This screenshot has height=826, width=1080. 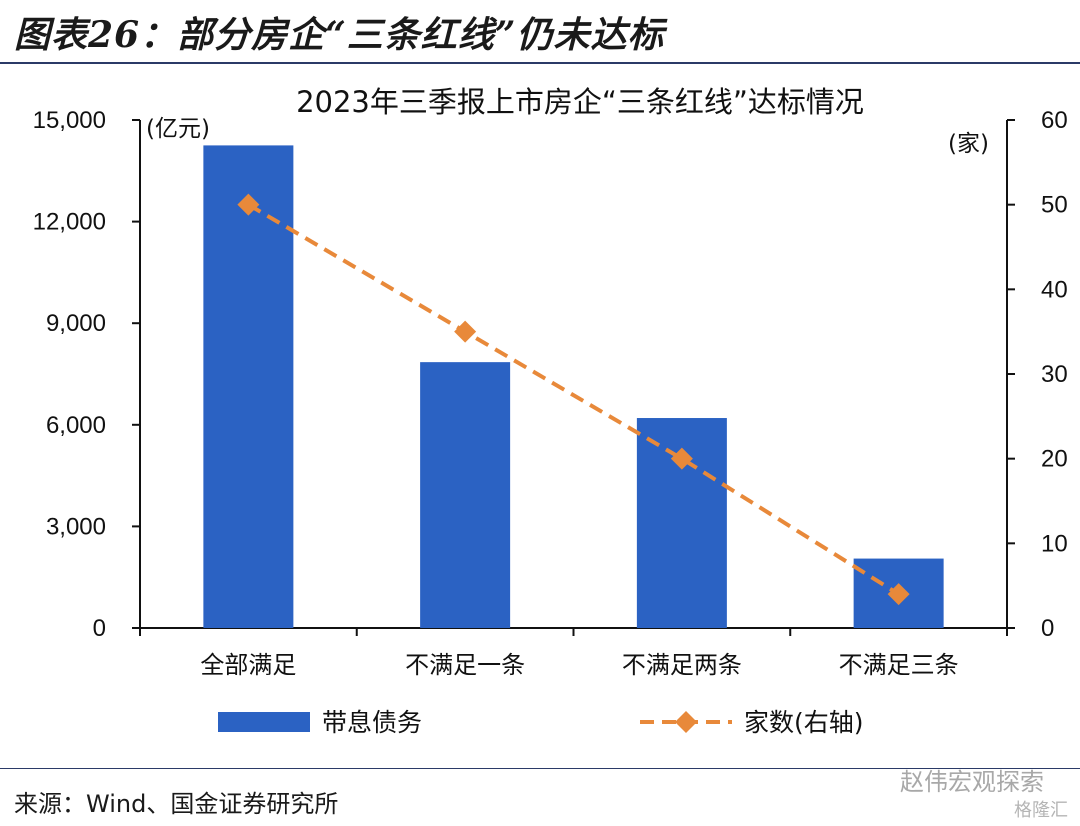 What do you see at coordinates (682, 665) in the screenshot?
I see `category-label: 不满足两条` at bounding box center [682, 665].